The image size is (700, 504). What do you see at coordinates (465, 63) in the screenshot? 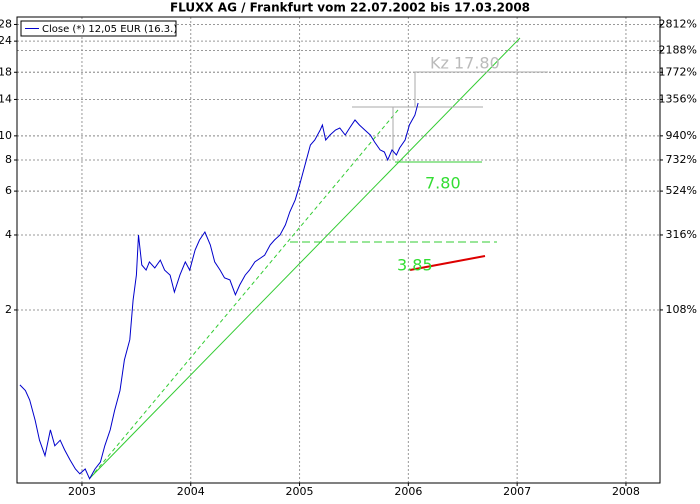
I see `annotation: Kz 17.80` at bounding box center [465, 63].